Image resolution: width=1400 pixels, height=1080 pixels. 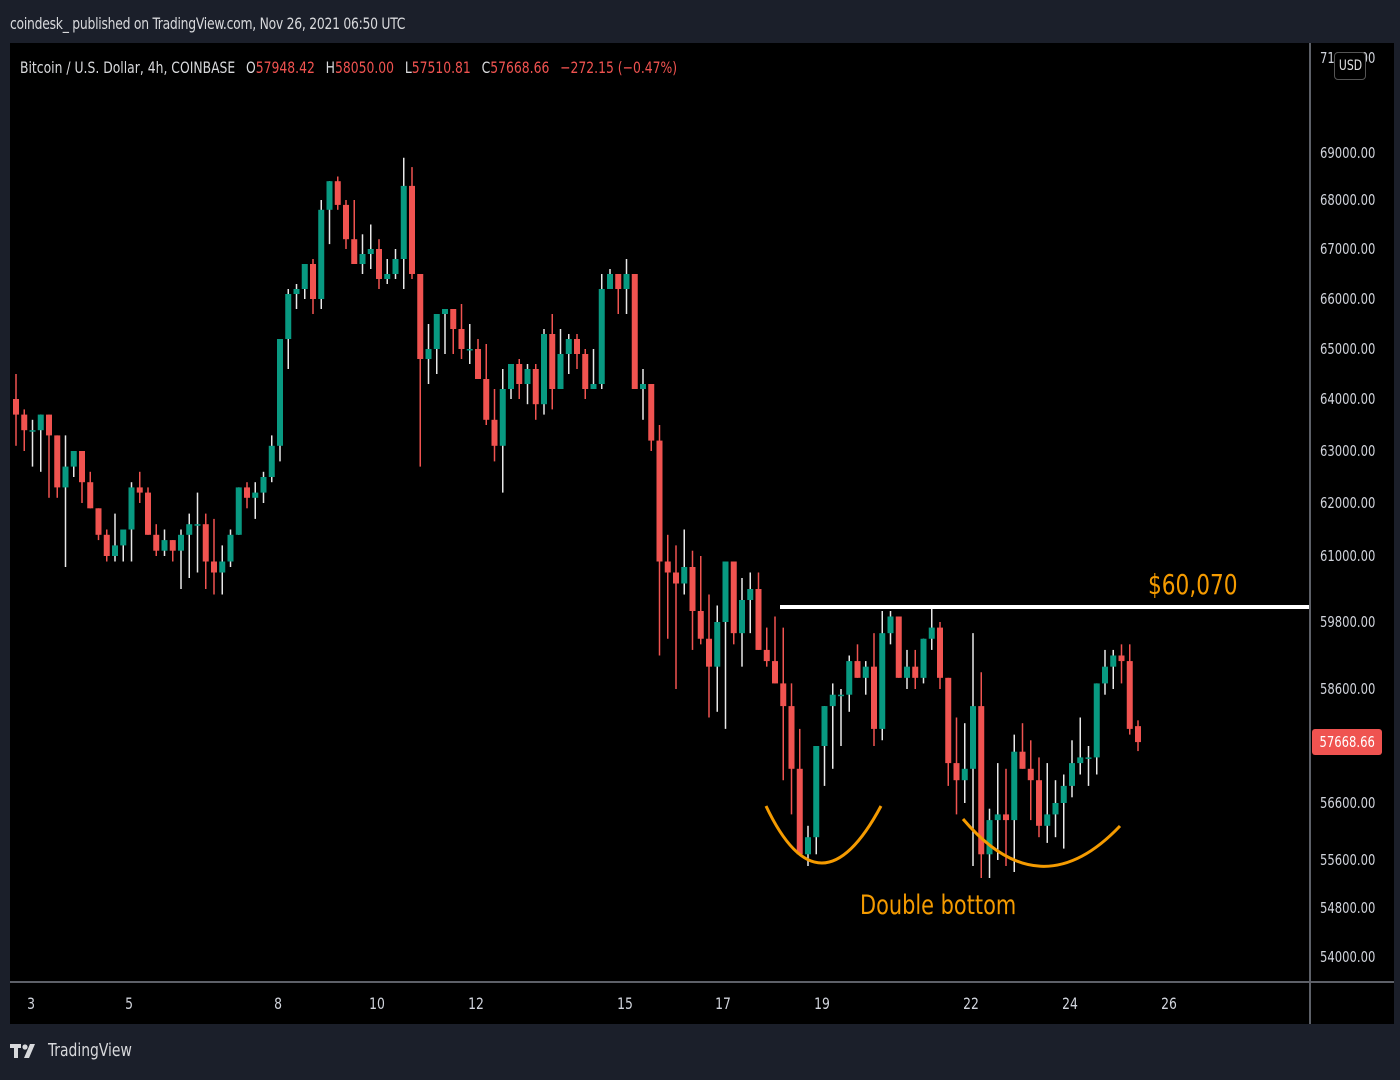 I want to click on low-value: 57510.81, so click(x=441, y=67).